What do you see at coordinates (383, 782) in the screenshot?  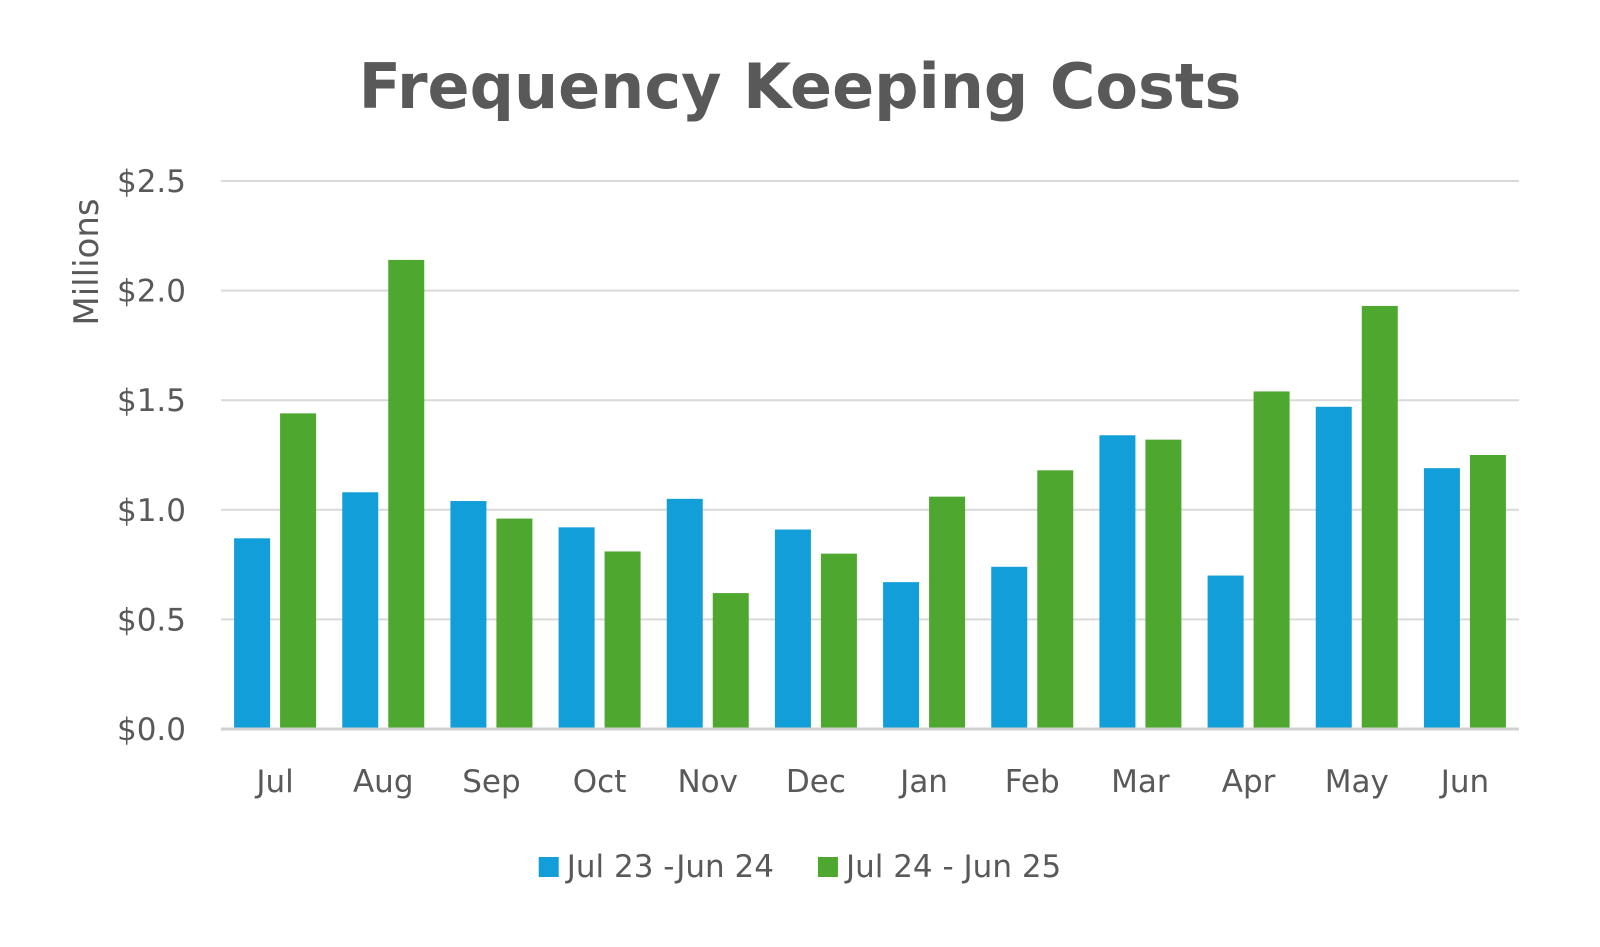 I see `x-tick-label: Aug` at bounding box center [383, 782].